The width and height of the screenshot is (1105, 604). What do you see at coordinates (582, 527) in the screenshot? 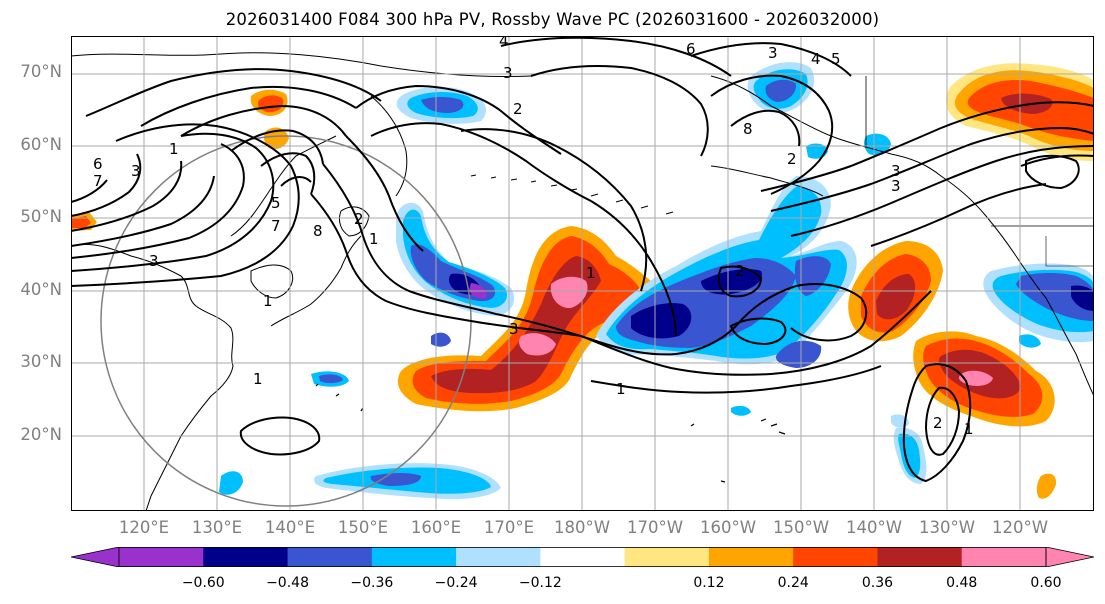
I see `lon-label-180w: 180°W` at bounding box center [582, 527].